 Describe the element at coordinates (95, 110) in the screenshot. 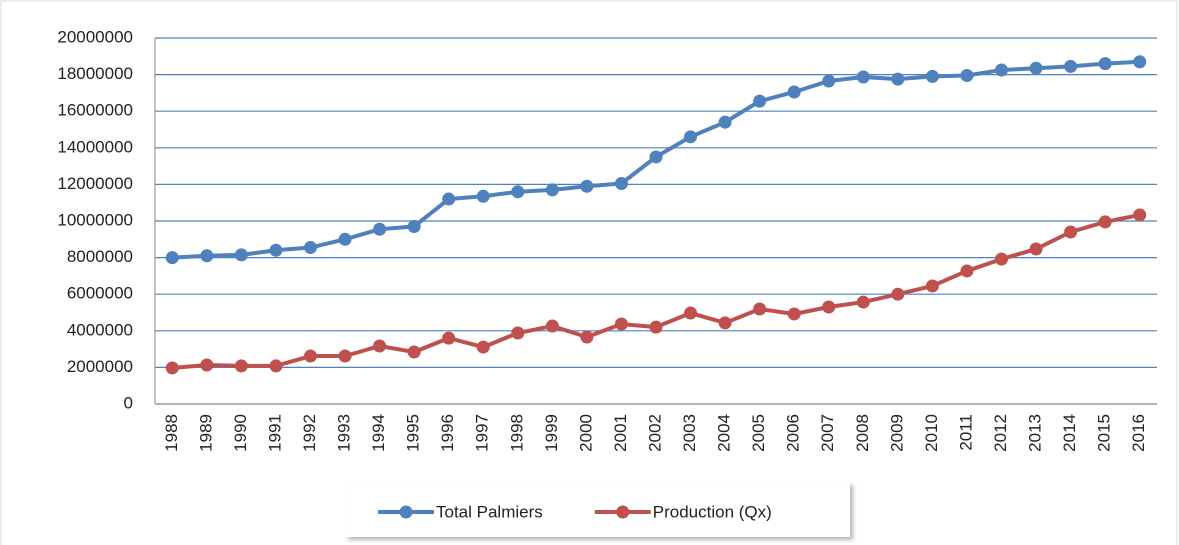

I see `y-tick-label: 16000000` at that location.